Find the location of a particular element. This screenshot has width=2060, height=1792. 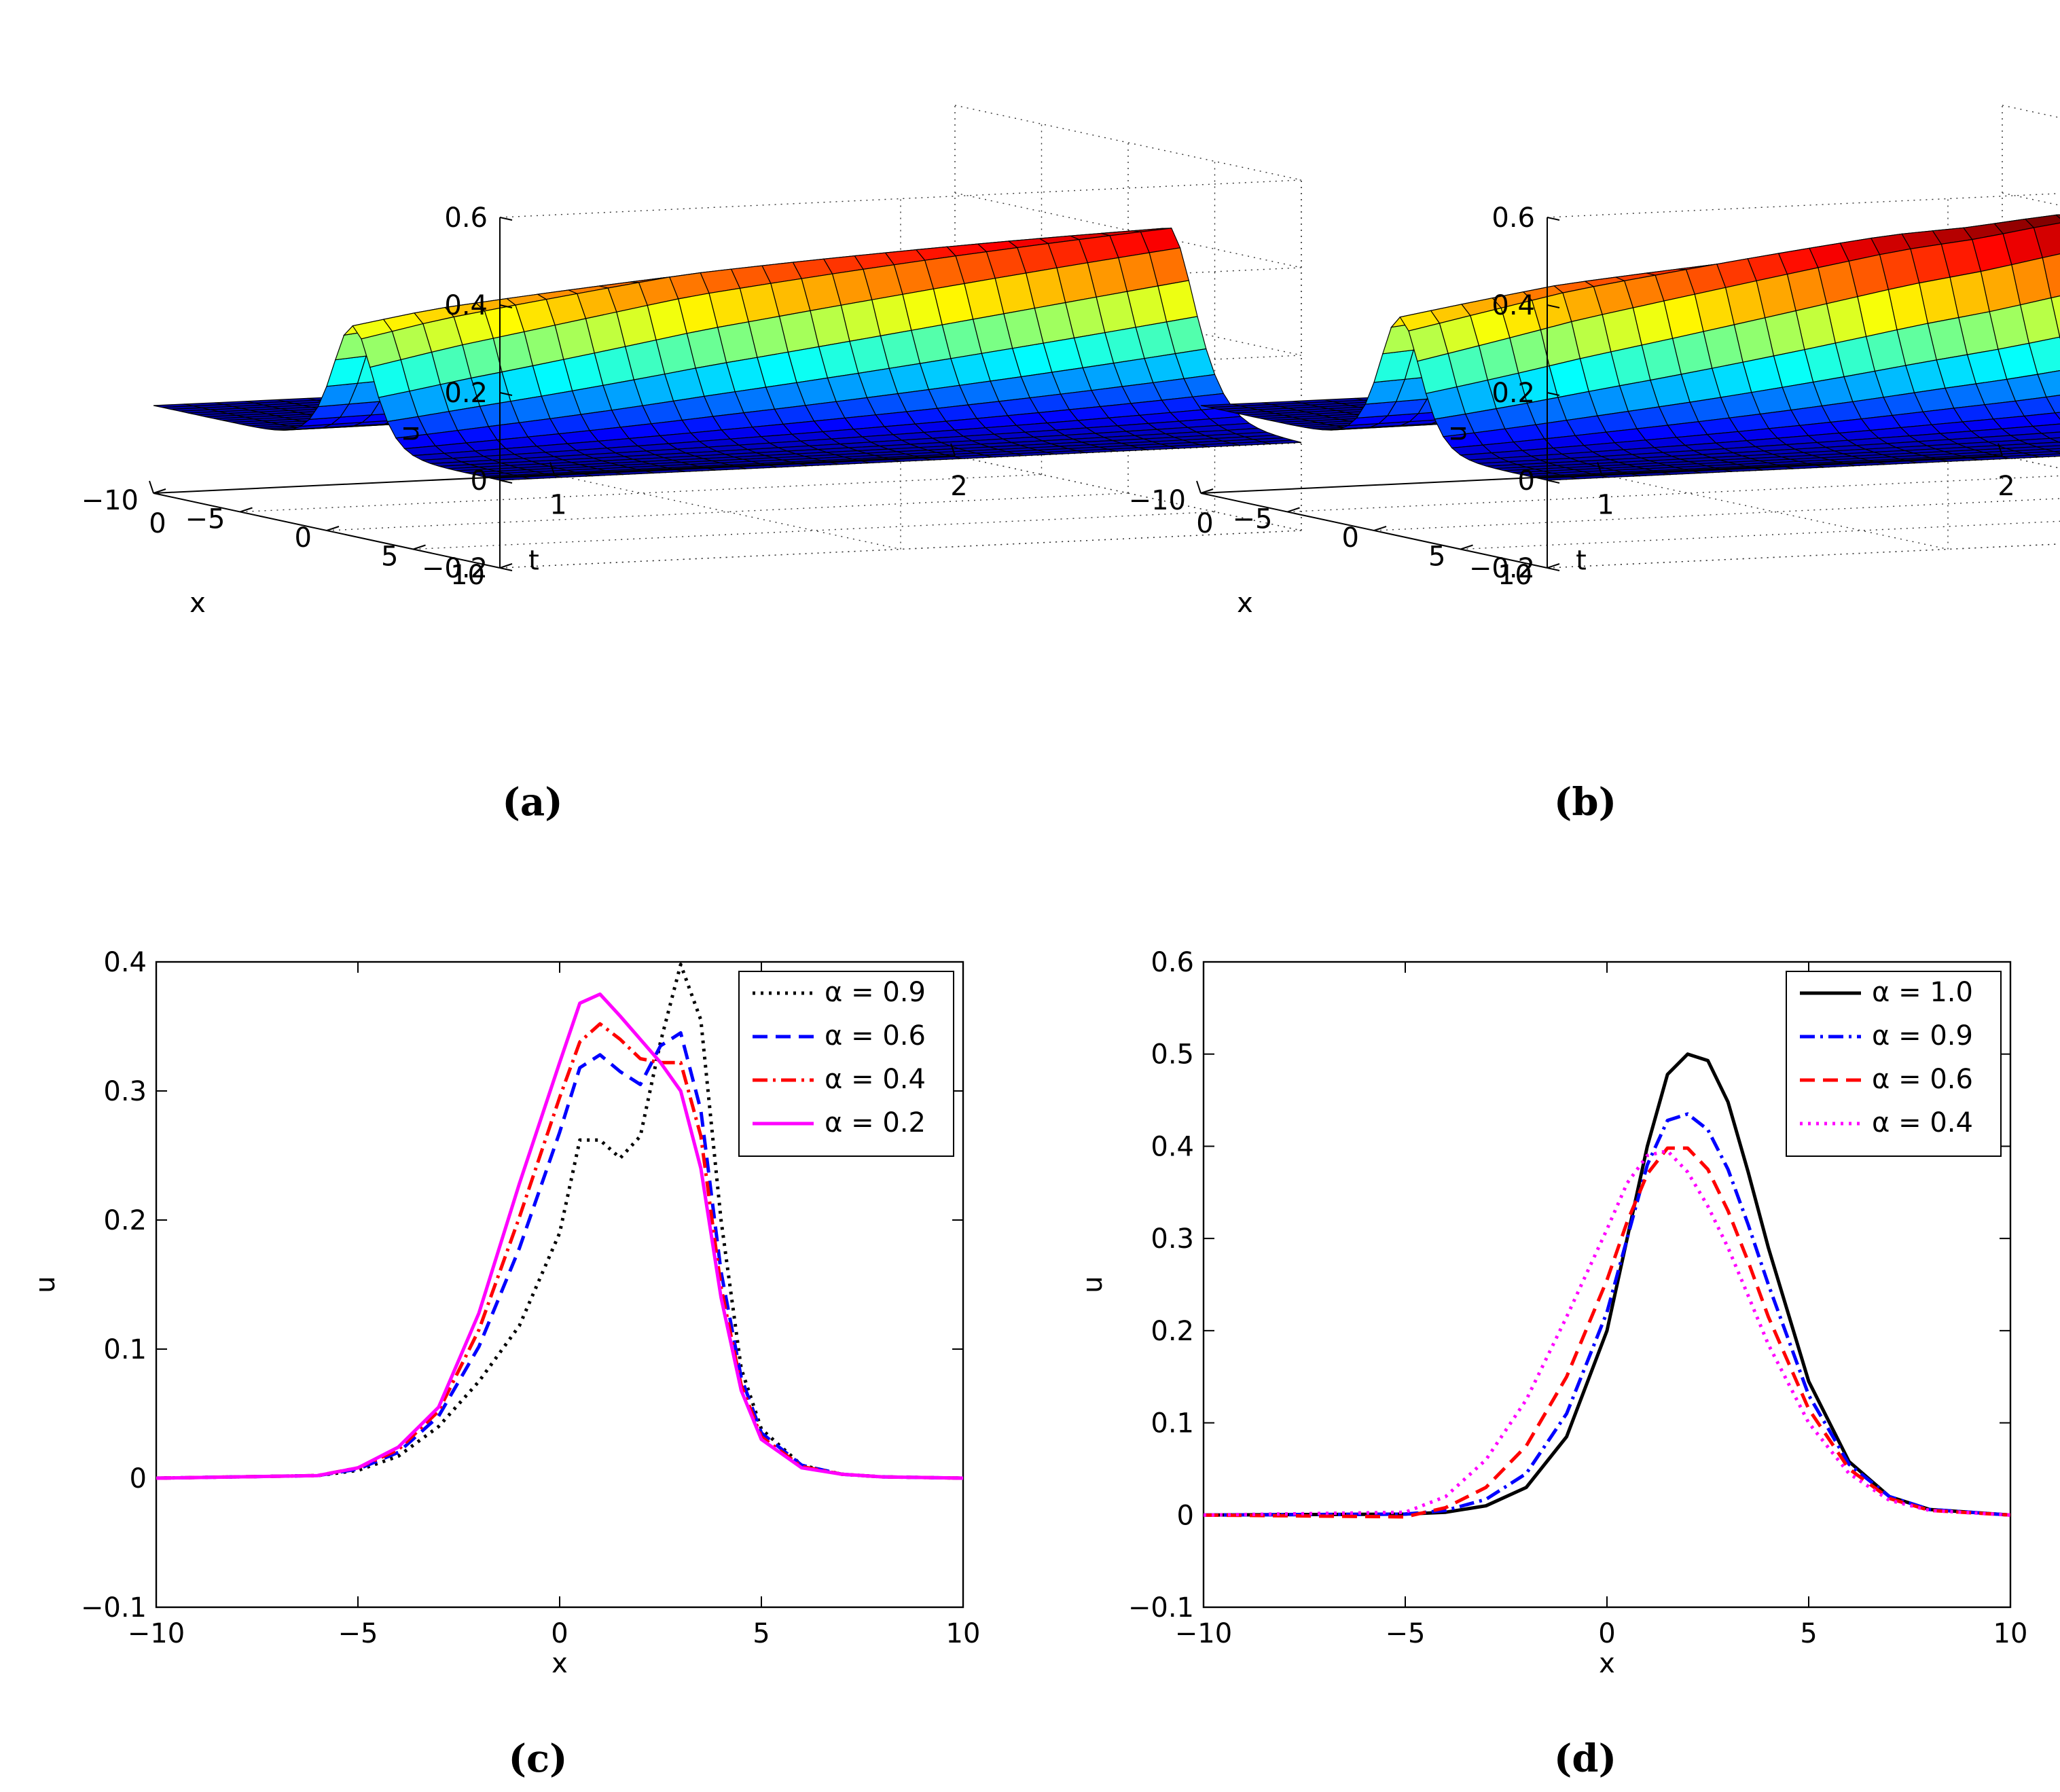

panel-c-caption: (c) is located at coordinates (538, 1758).